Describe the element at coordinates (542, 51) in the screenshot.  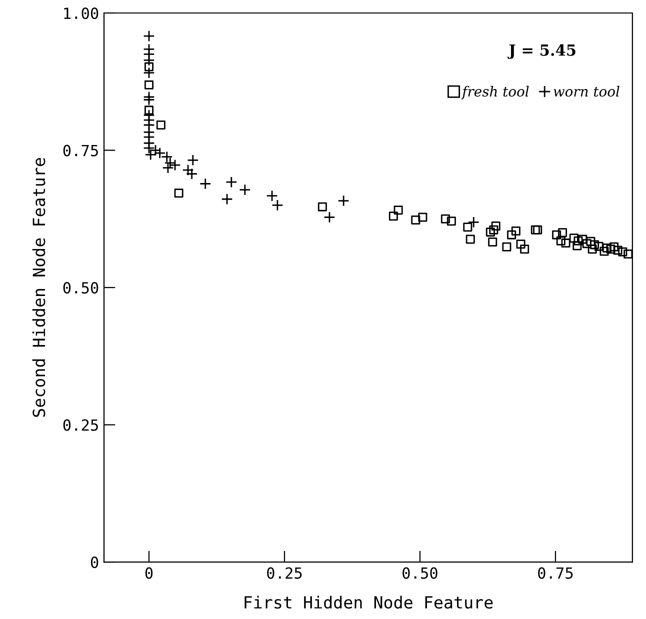
I see `annotation: J = 5.45` at that location.